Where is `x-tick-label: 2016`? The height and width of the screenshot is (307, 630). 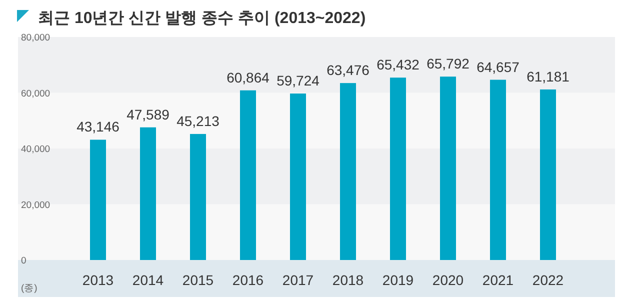 x-tick-label: 2016 is located at coordinates (248, 280).